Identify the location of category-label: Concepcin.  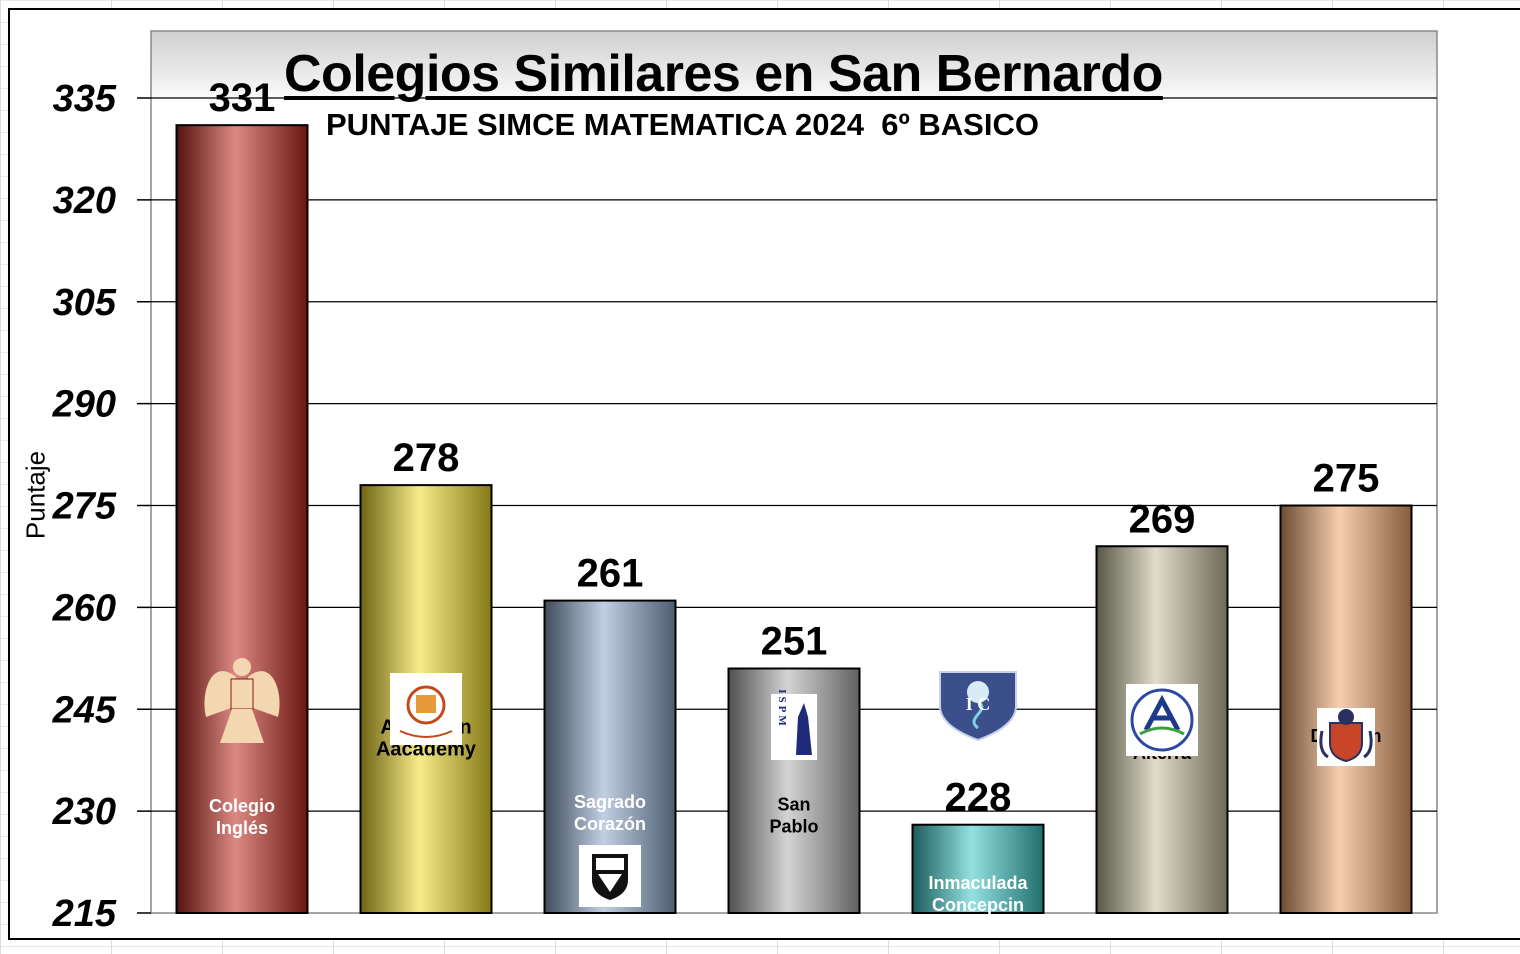
(978, 905).